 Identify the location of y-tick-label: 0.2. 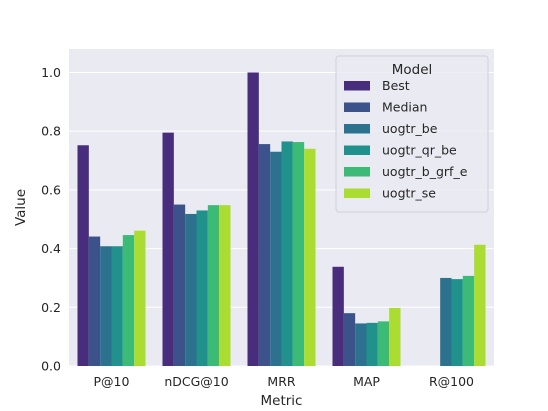
(51, 307).